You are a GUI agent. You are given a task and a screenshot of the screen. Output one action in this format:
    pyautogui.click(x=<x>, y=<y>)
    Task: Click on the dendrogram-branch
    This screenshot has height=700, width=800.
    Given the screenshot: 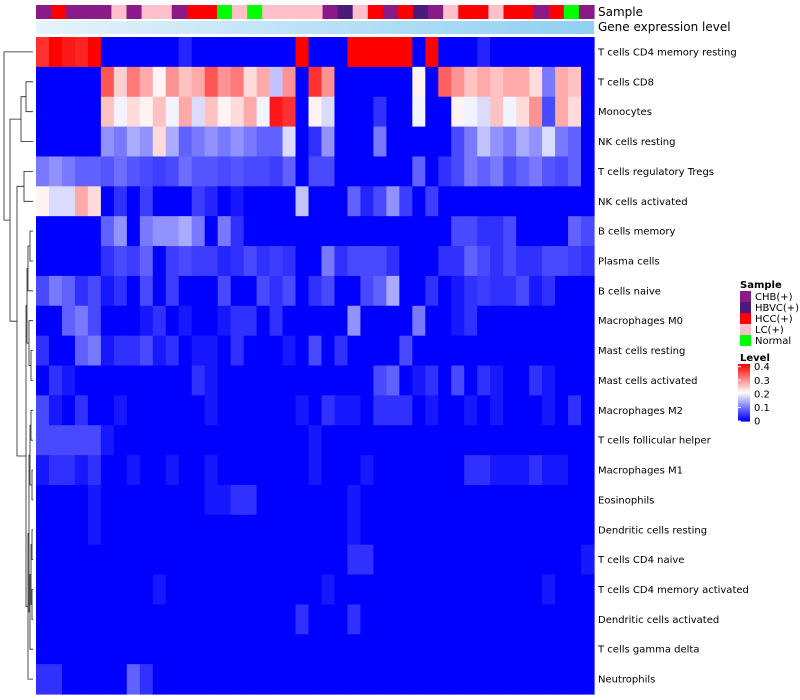 What is the action you would take?
    pyautogui.click(x=21, y=321)
    